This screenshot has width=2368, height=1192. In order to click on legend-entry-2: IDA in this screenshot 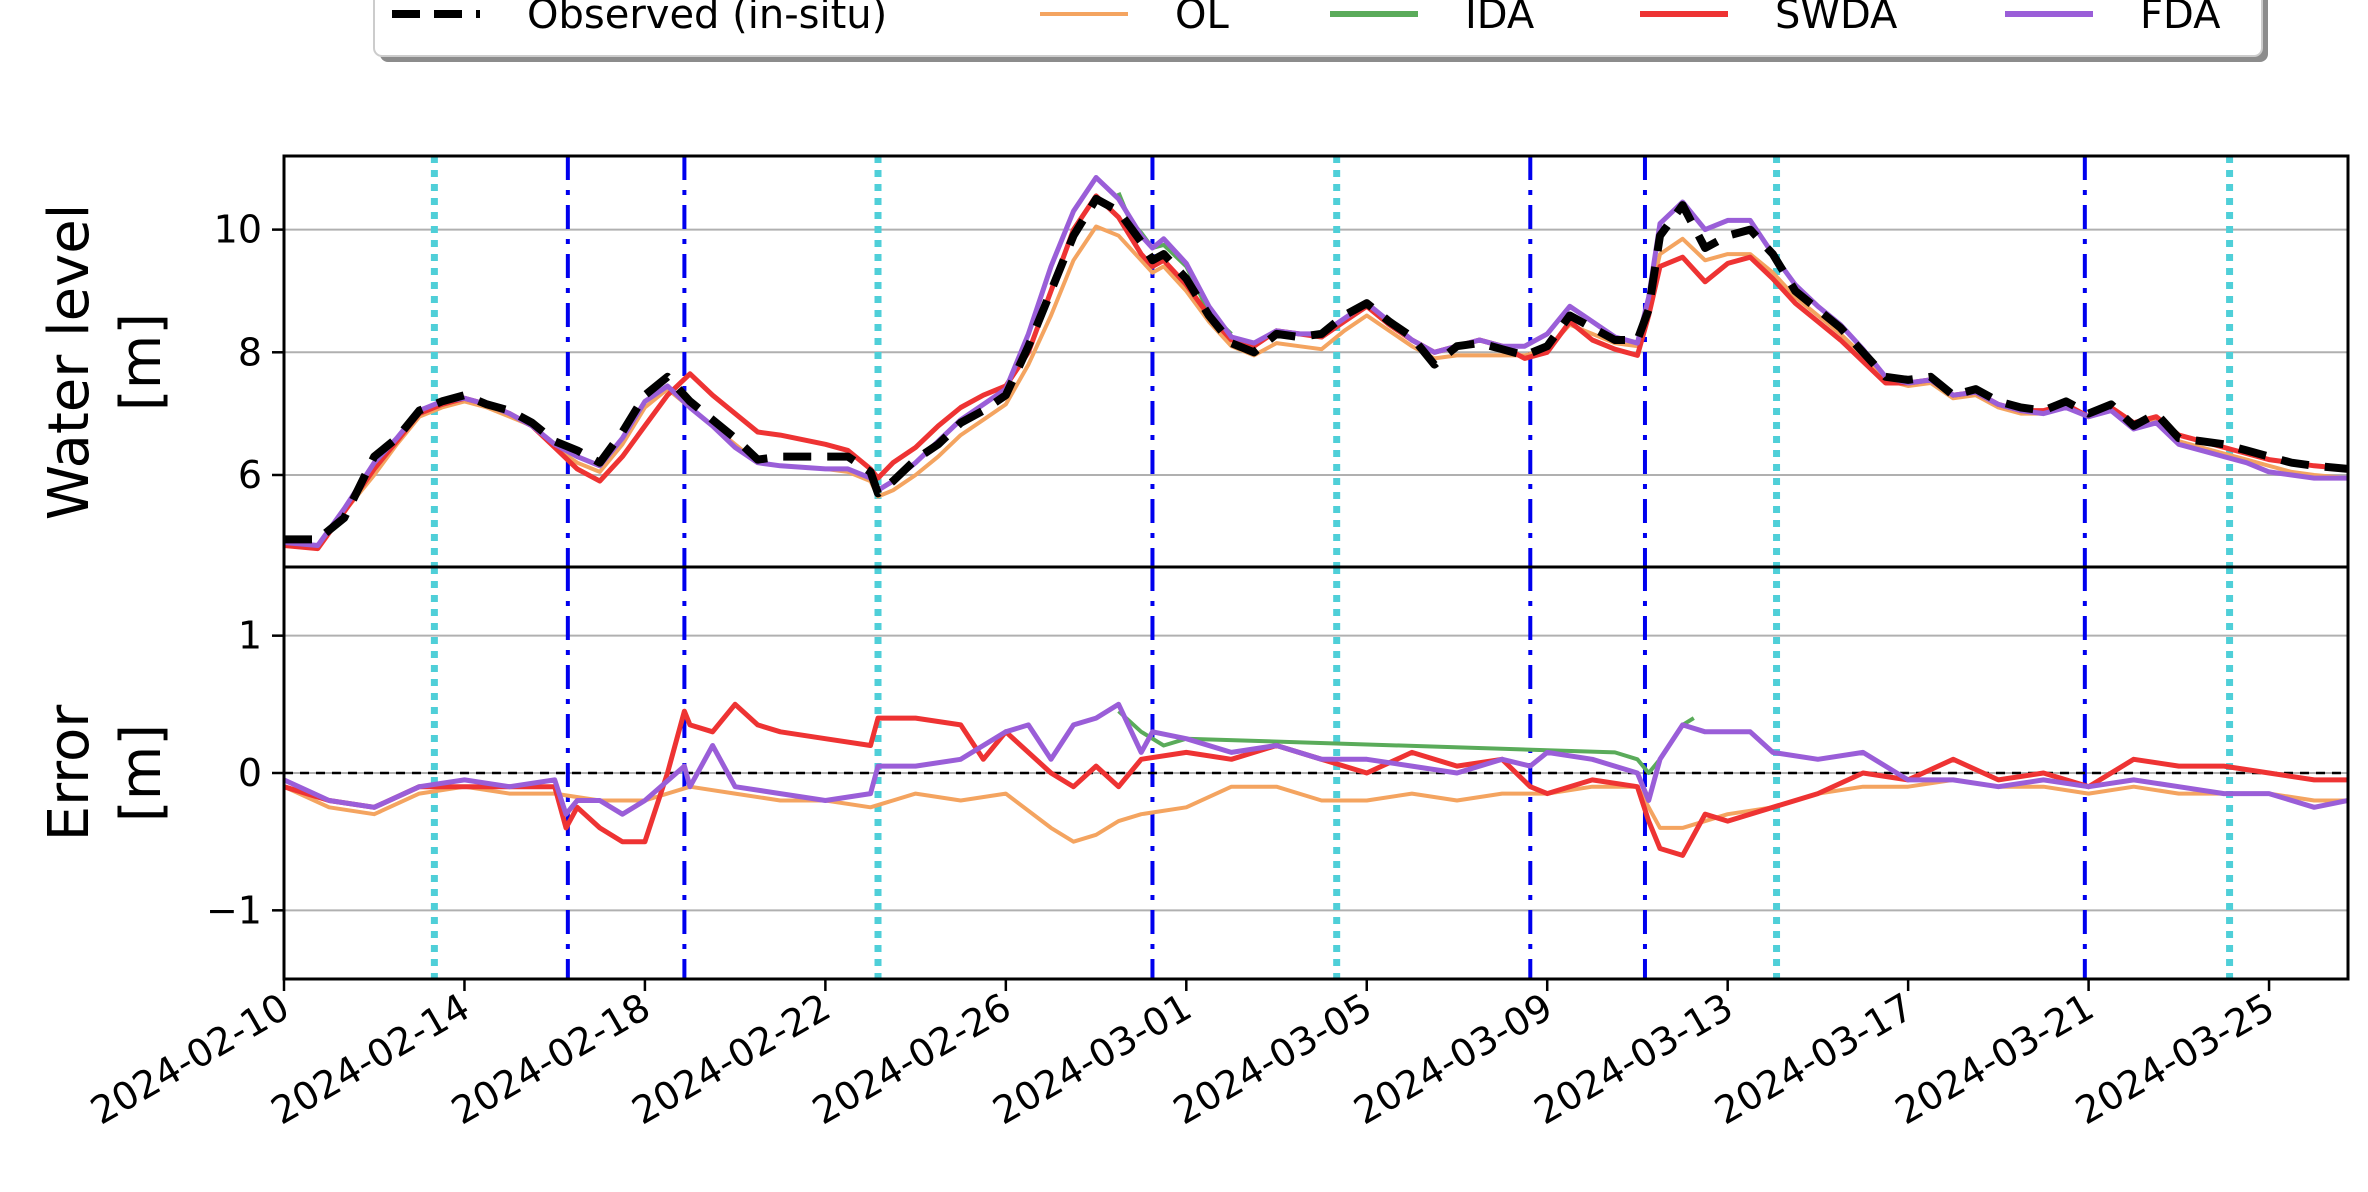, I will do `click(1432, 19)`.